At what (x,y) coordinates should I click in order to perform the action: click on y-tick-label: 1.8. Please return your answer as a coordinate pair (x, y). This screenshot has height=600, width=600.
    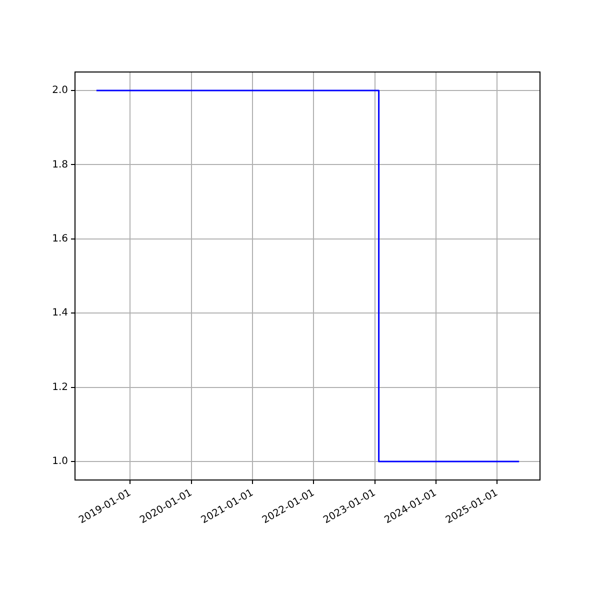
    Looking at the image, I should click on (60, 164).